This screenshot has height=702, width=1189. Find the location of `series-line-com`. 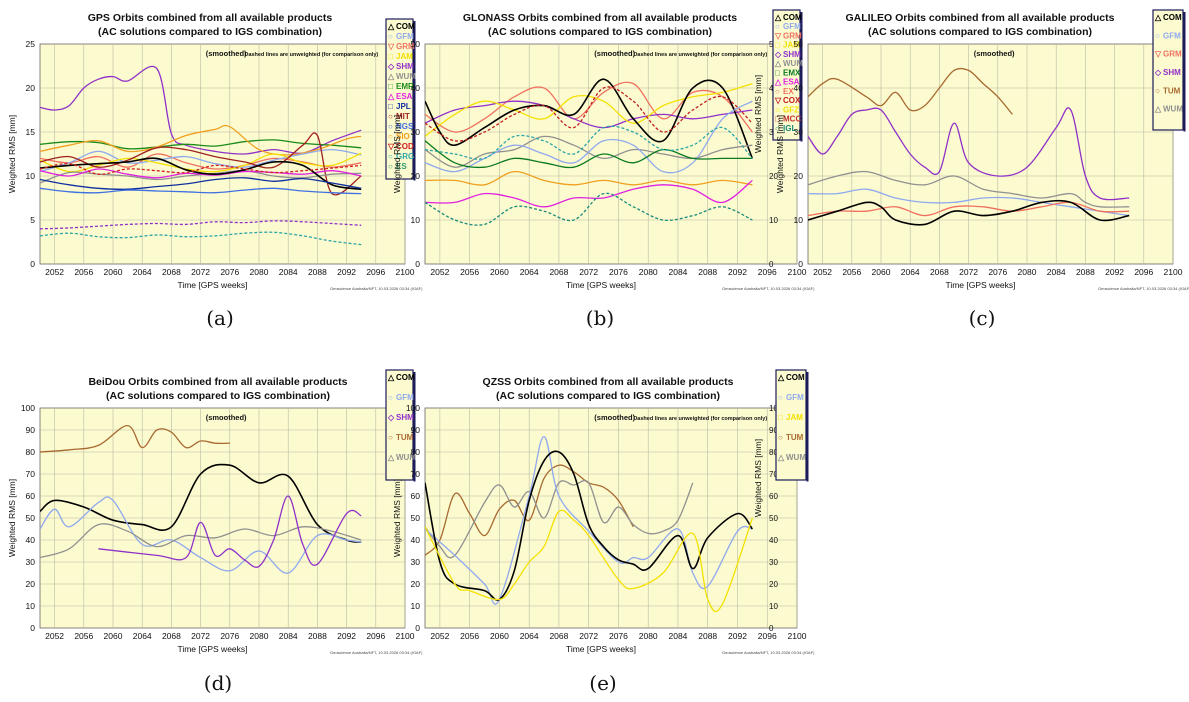

series-line-com is located at coordinates (201, 503).